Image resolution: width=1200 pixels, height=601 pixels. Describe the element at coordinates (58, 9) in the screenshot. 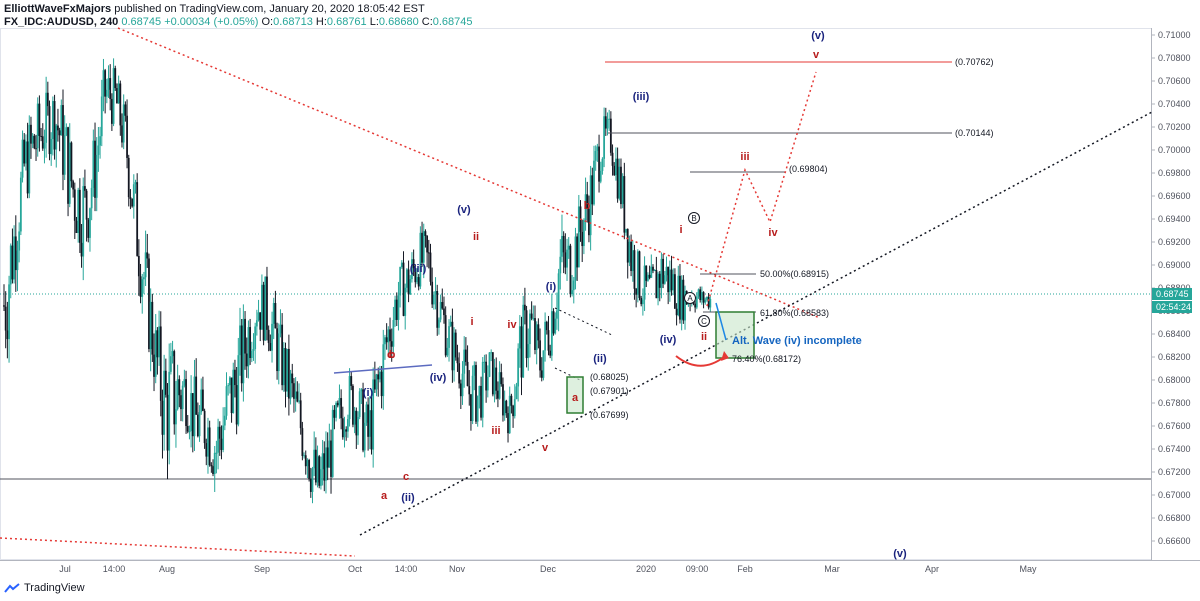

I see `author-name: ElliottWaveFxMajors` at that location.